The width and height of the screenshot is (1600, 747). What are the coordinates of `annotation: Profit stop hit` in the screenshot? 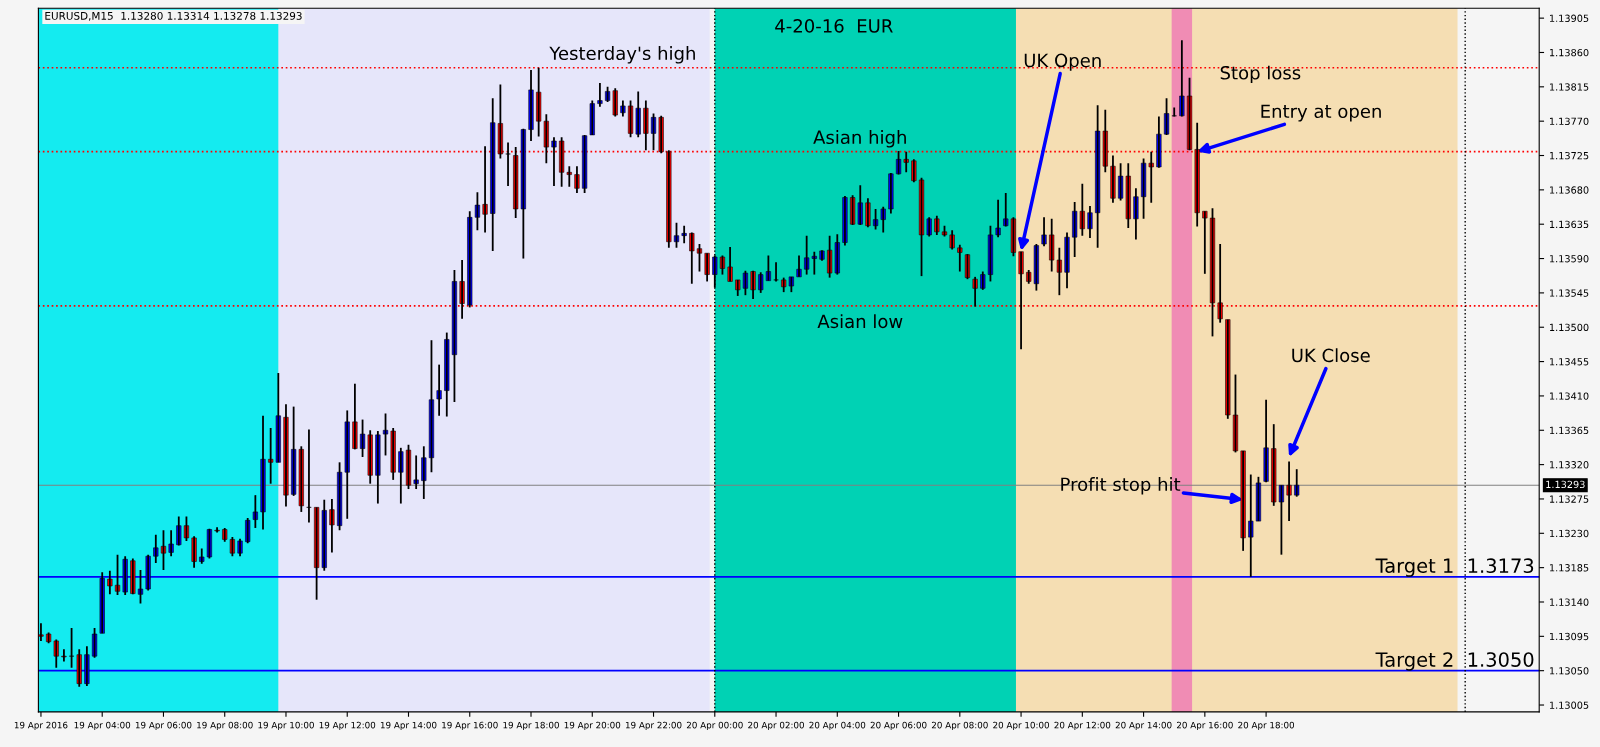 It's located at (1121, 486).